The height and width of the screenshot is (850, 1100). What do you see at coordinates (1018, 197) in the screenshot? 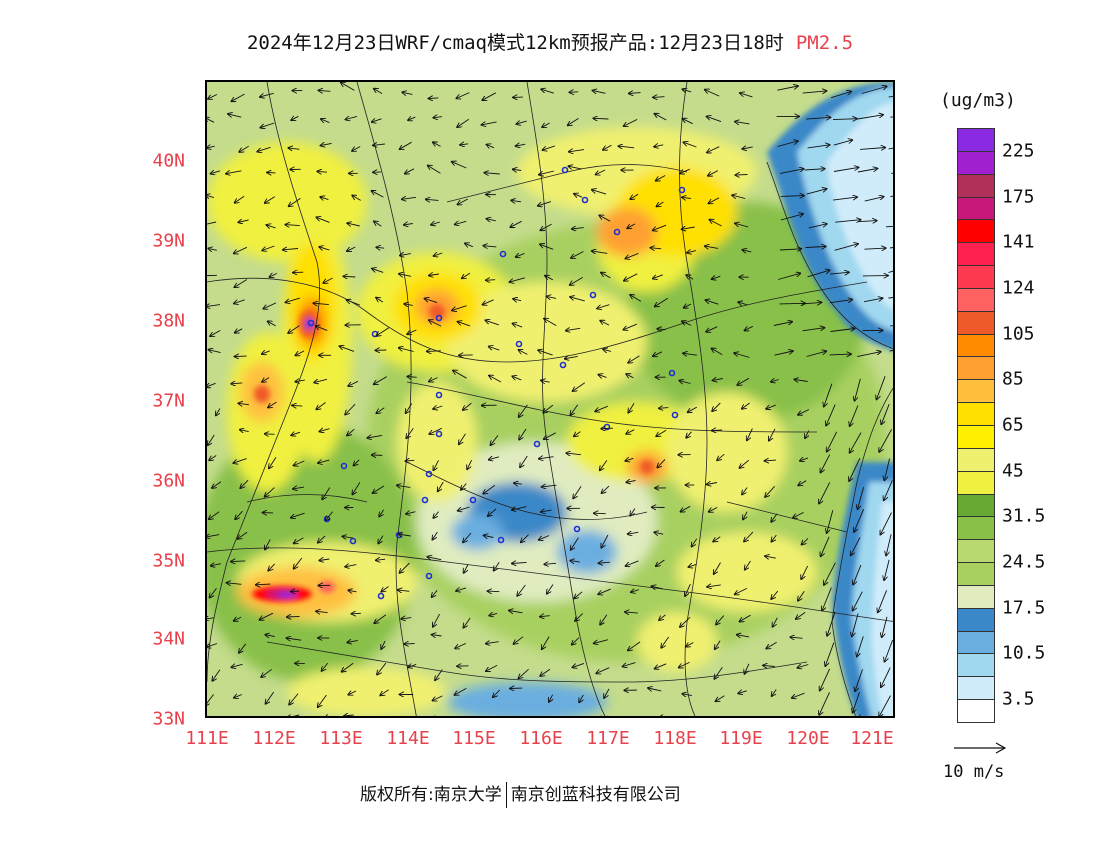
I see `legend-tick-label: 175` at bounding box center [1018, 197].